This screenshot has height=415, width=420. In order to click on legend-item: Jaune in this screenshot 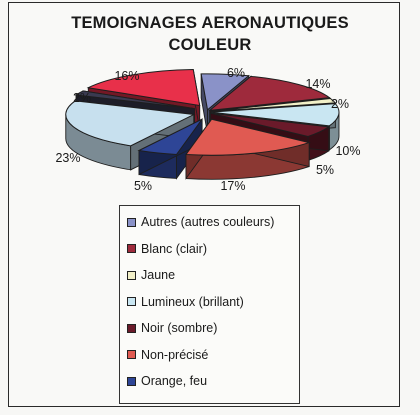, I will do `click(151, 275)`.